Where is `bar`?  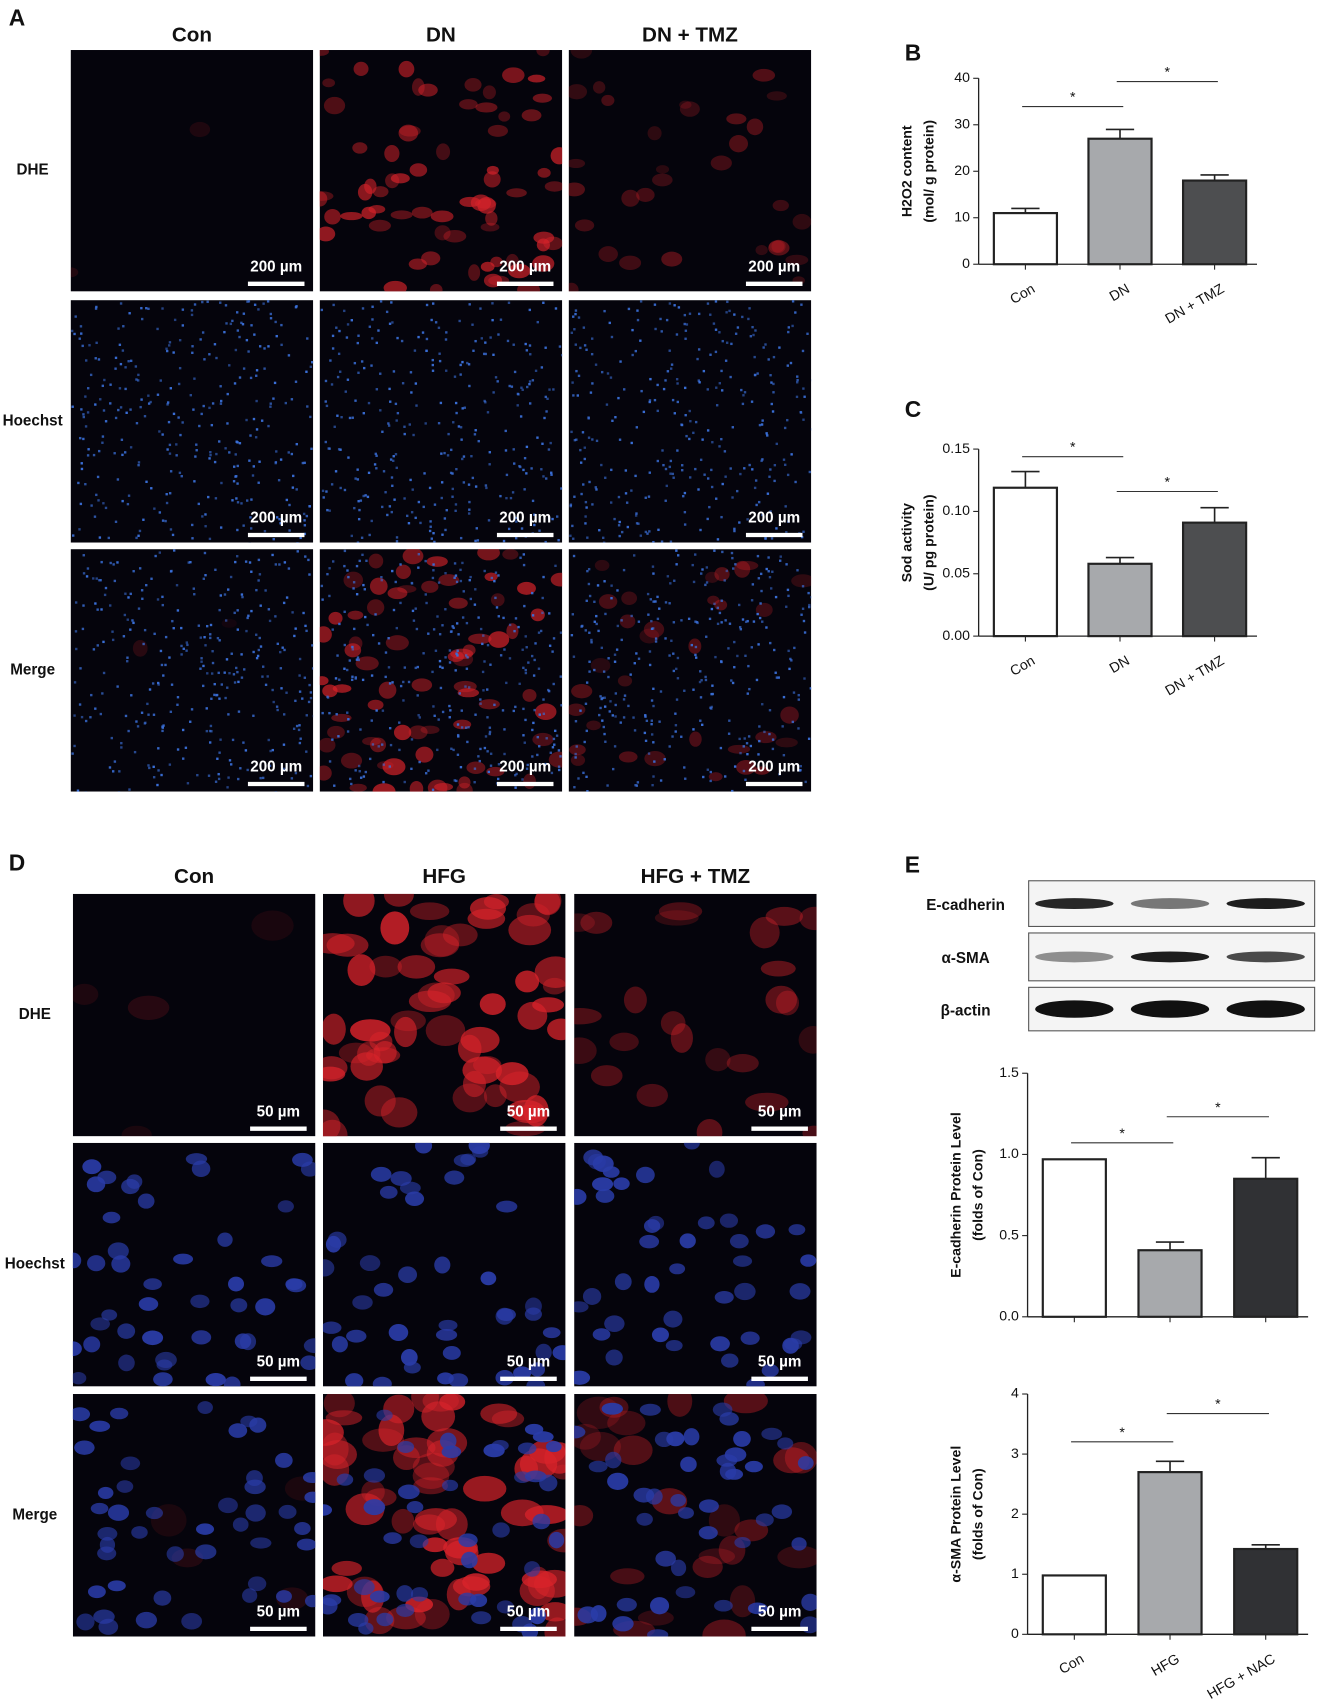 bar is located at coordinates (1170, 1283).